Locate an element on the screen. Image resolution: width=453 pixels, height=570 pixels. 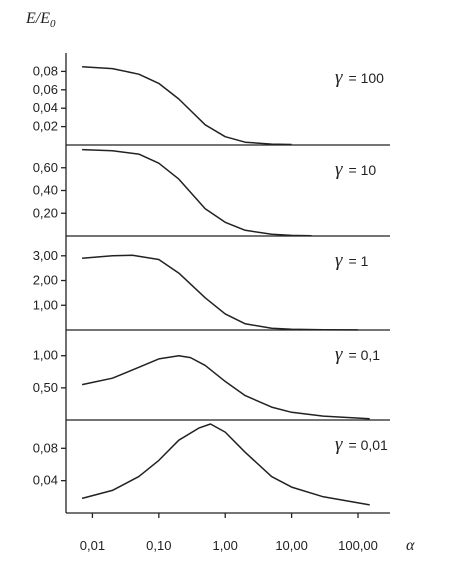
panel-3: 1,00 2,00 3,00 γ = 1 is located at coordinates (211, 289).